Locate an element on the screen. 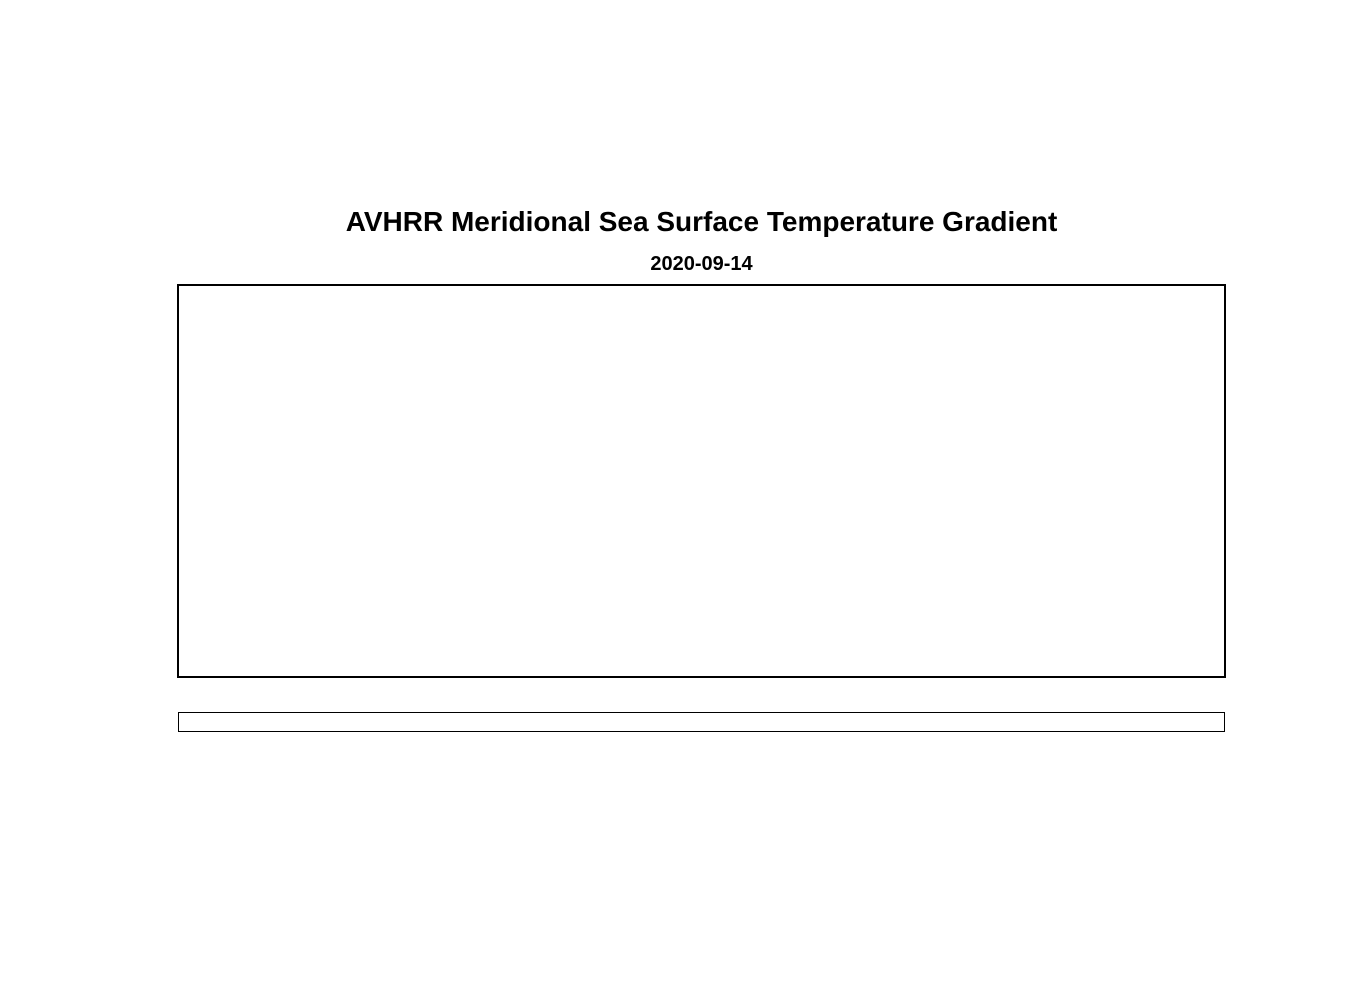 The image size is (1356, 1000). colorbar-gradient is located at coordinates (701, 722).